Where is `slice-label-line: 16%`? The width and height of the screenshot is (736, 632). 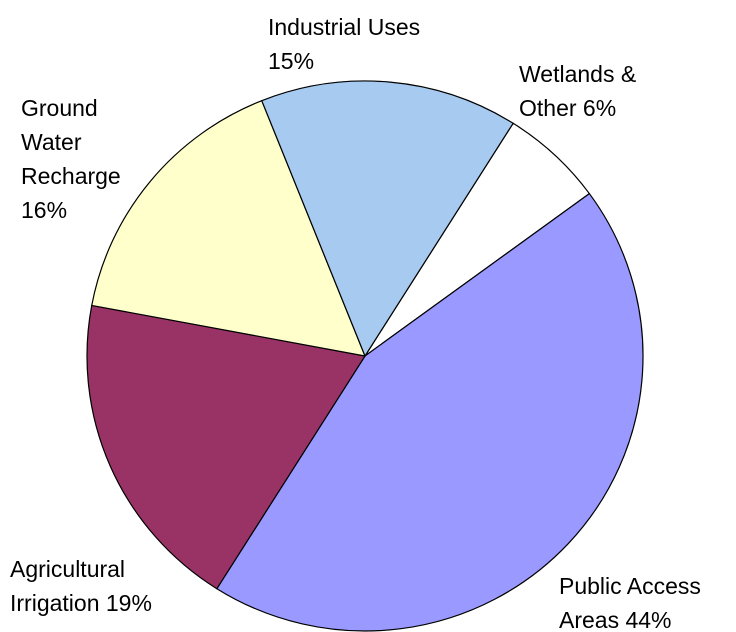 slice-label-line: 16% is located at coordinates (44, 210).